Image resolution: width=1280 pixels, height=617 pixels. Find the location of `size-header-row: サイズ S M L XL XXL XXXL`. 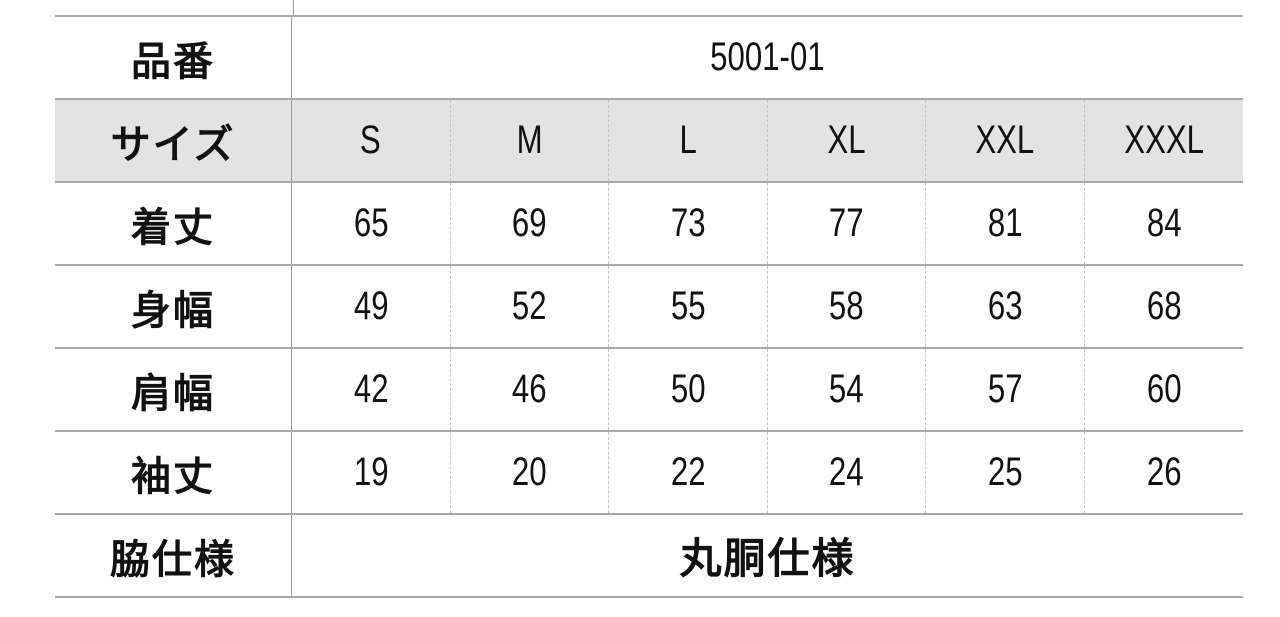

size-header-row: サイズ S M L XL XXL XXXL is located at coordinates (649, 140).